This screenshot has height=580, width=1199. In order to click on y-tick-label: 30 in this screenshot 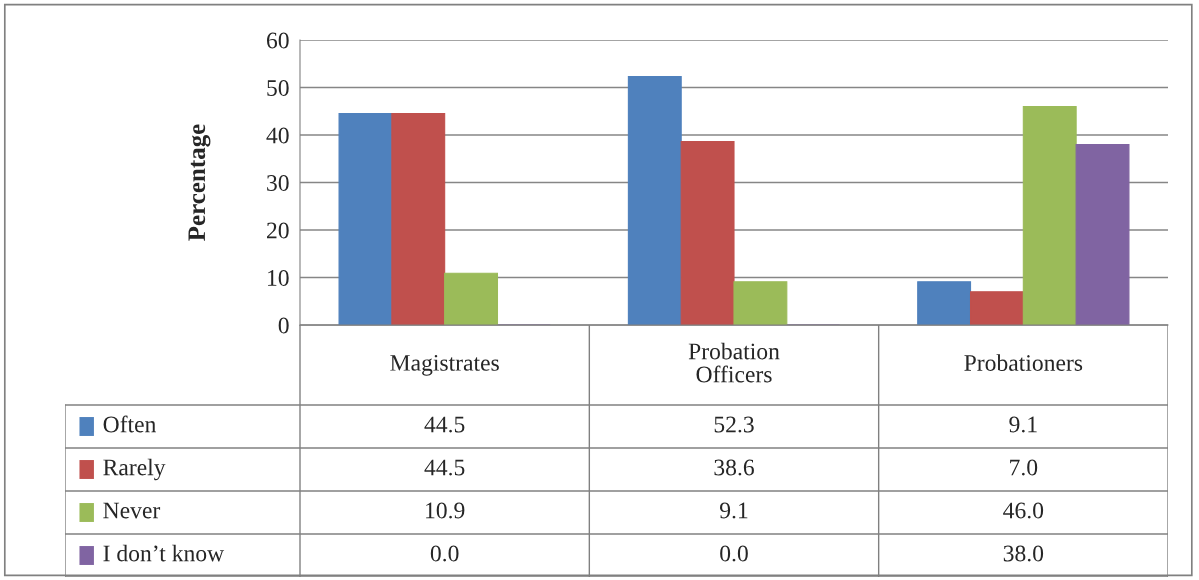, I will do `click(278, 182)`.